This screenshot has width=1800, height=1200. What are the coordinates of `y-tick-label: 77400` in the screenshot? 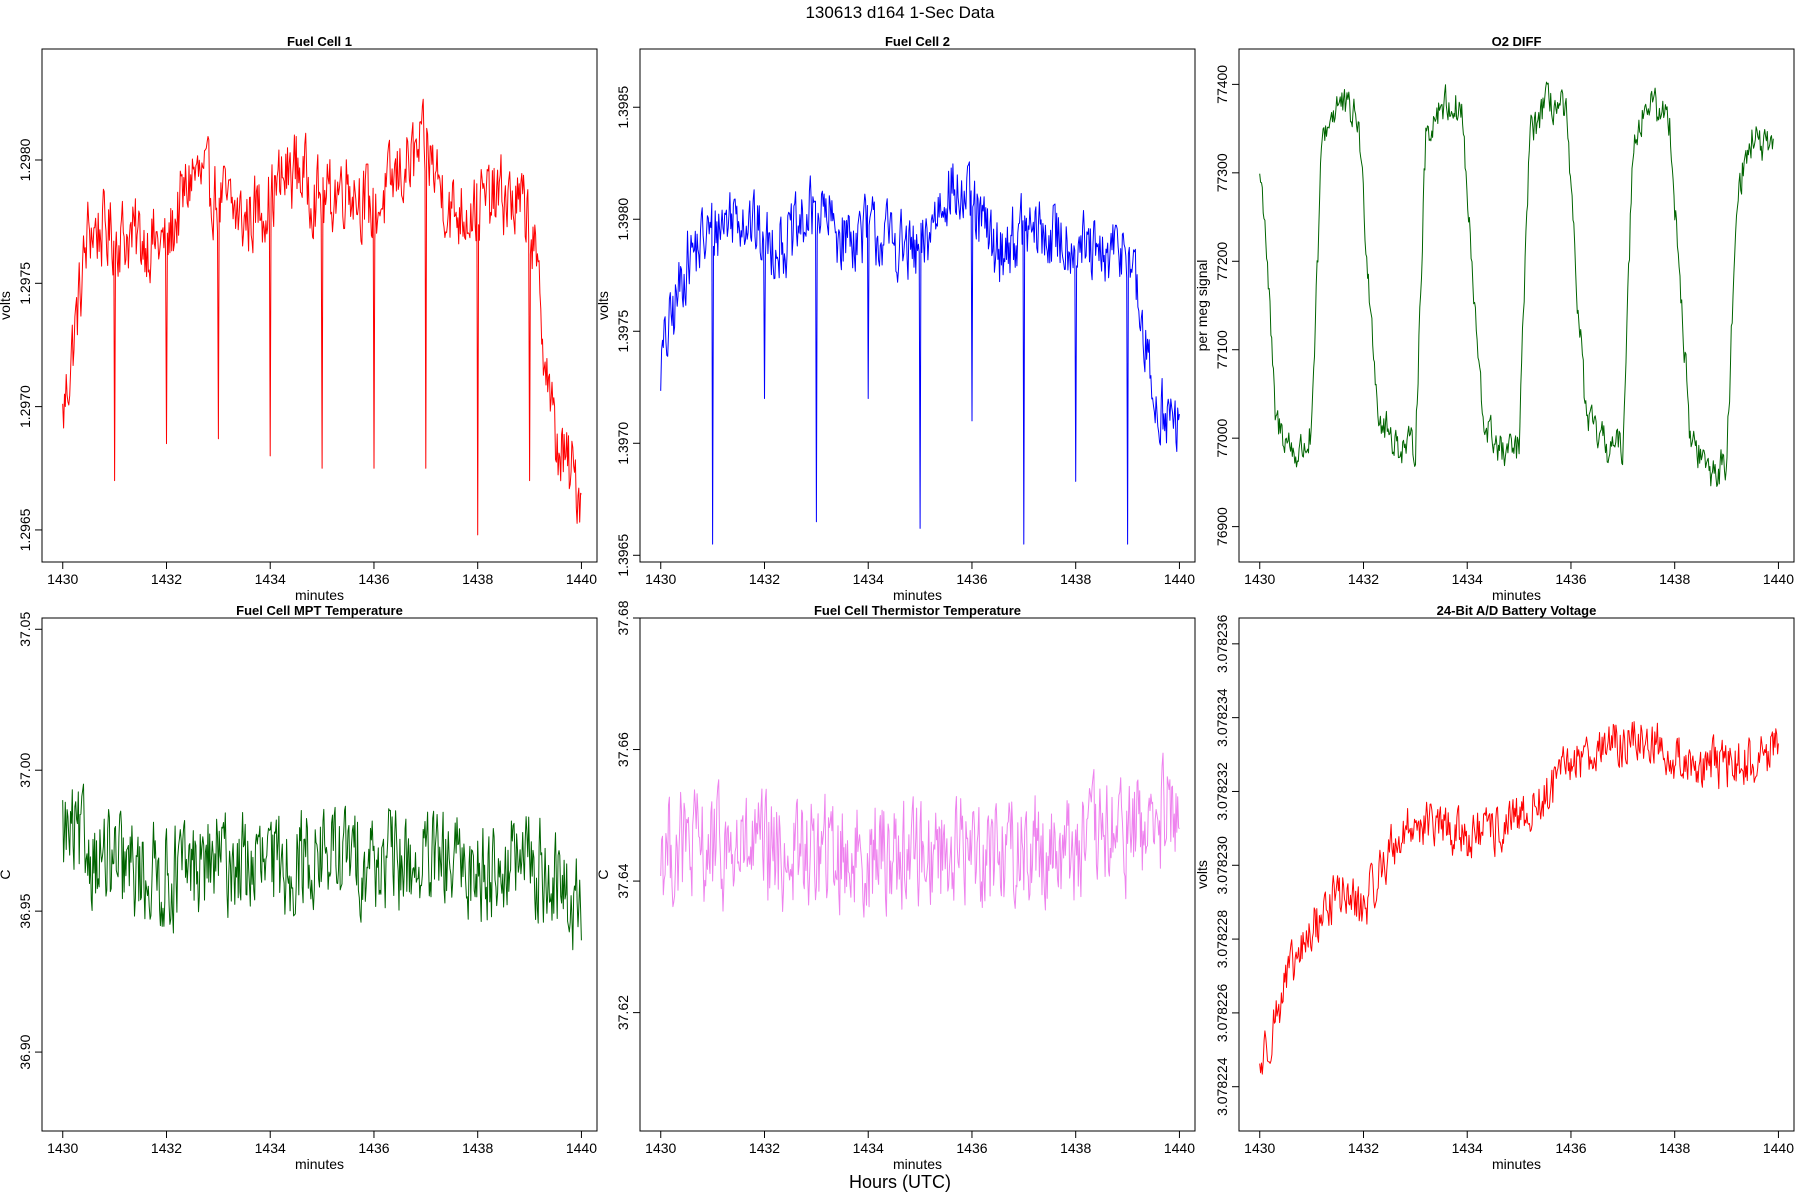 It's located at (1222, 84).